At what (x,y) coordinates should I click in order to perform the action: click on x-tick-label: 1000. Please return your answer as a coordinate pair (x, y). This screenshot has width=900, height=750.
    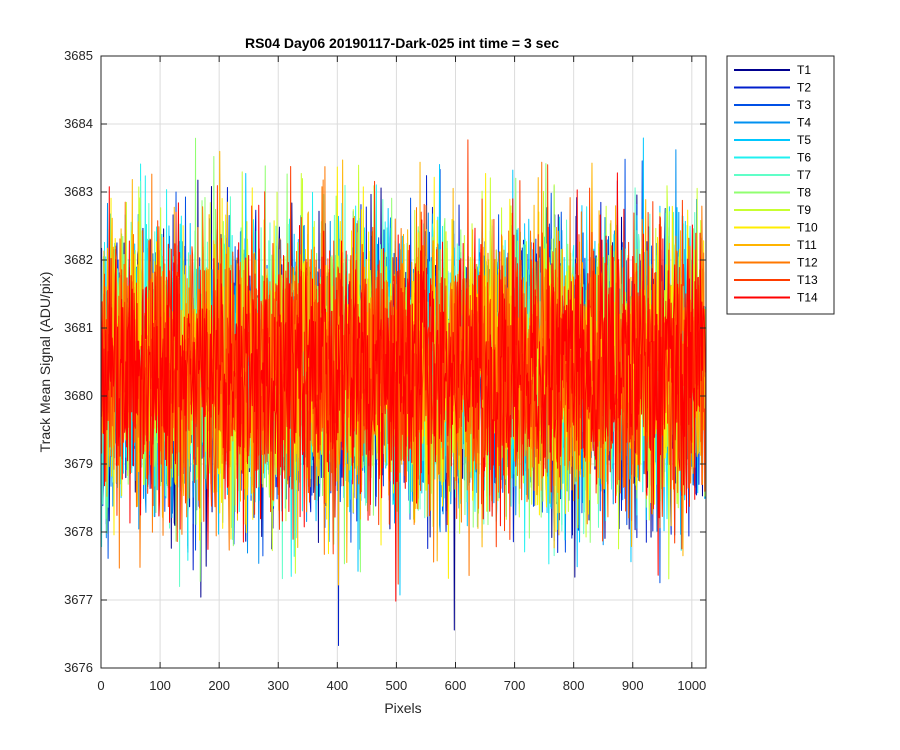
    Looking at the image, I should click on (691, 685).